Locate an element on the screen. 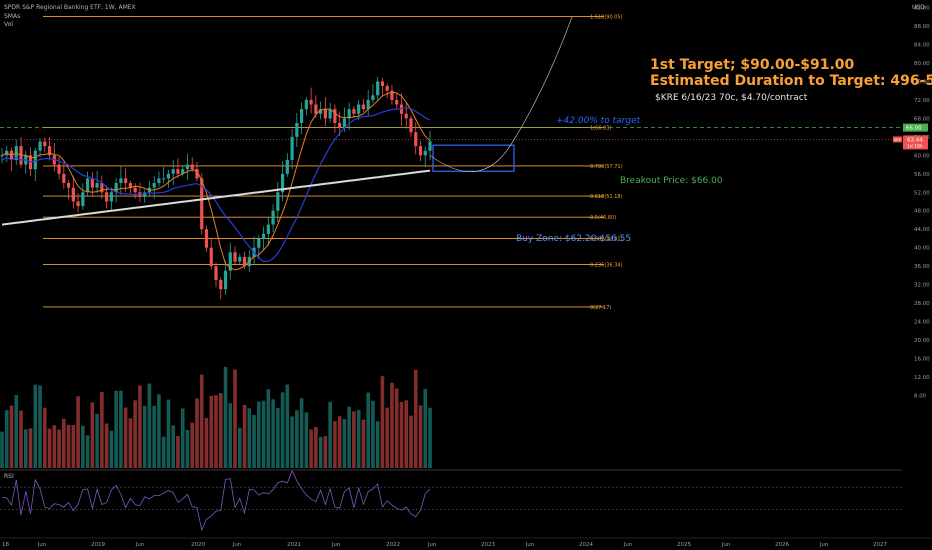 This screenshot has width=932, height=550. fib-label: 0.382(42.01) is located at coordinates (606, 239).